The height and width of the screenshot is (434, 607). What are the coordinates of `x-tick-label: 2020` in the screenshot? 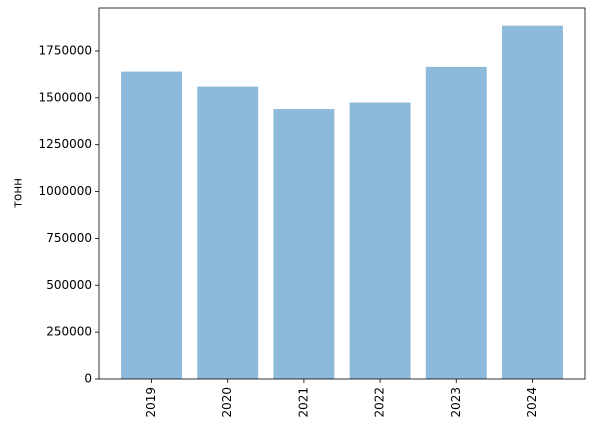 It's located at (227, 402).